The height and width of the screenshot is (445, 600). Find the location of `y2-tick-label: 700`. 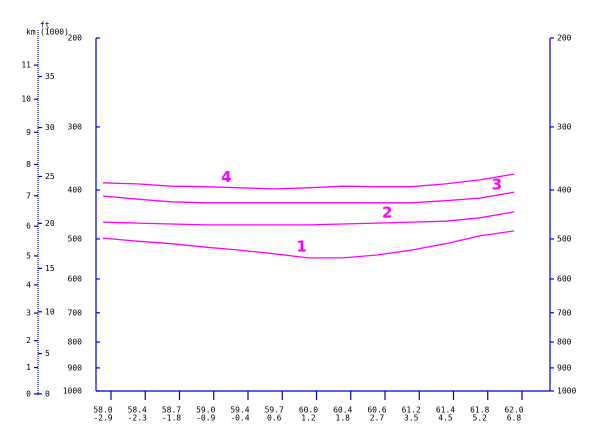

y2-tick-label: 700 is located at coordinates (564, 312).